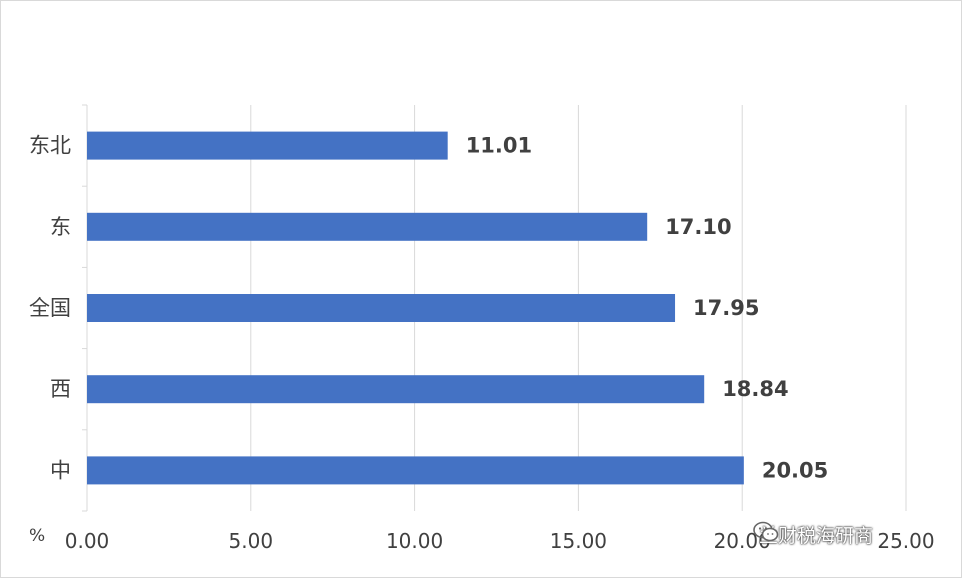 The image size is (962, 579). I want to click on x-tick-label: 5.00, so click(251, 541).